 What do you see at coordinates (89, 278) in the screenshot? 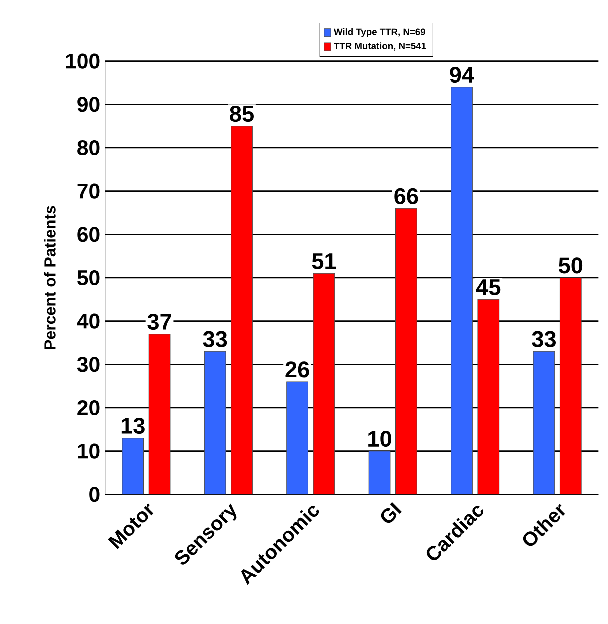
I see `y-tick-label: 50` at bounding box center [89, 278].